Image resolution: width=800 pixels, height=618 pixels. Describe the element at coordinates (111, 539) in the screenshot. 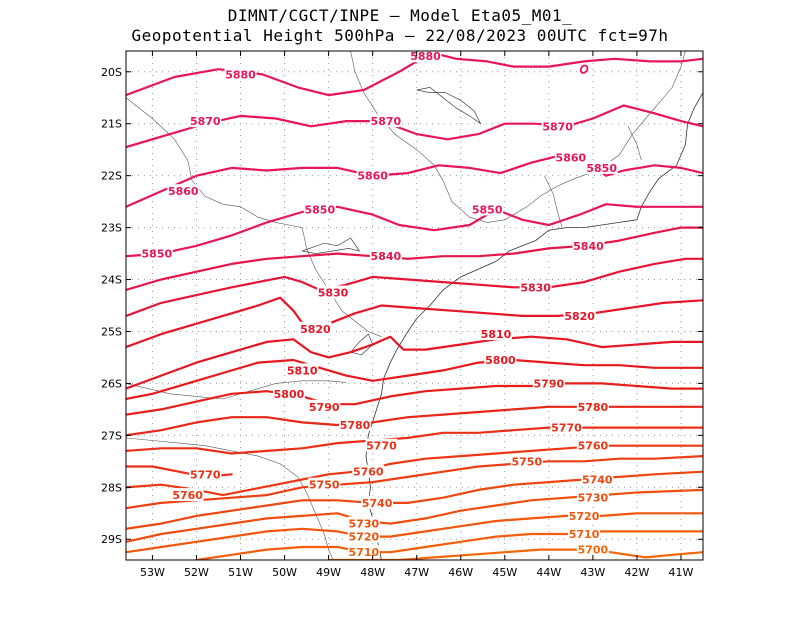

I see `lat-tick-label: 29S` at that location.